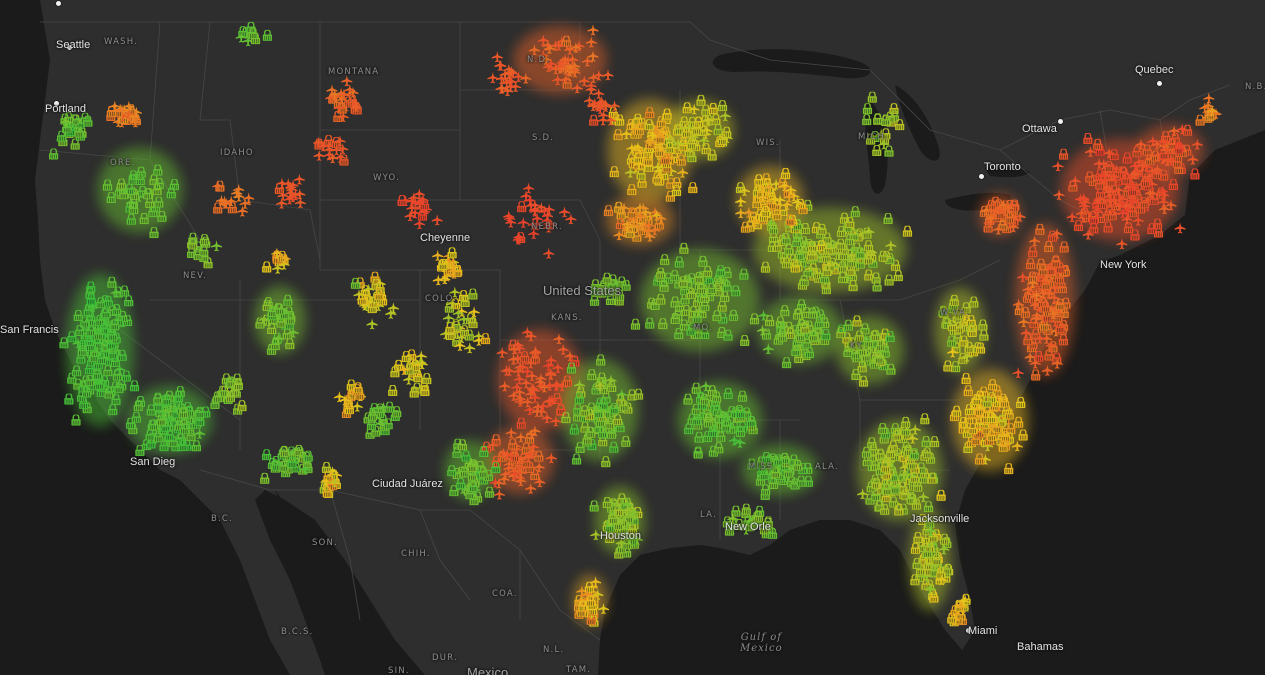  Describe the element at coordinates (58, 3) in the screenshot. I see `map-corner-dot` at that location.